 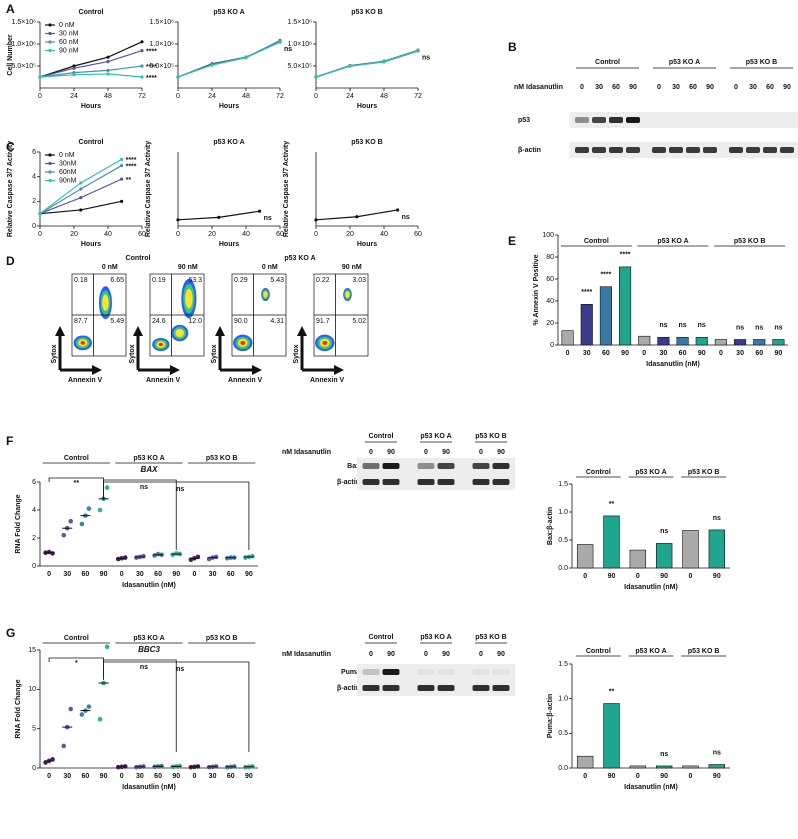 What do you see at coordinates (69, 50) in the screenshot?
I see `legend-label: 90 nM` at bounding box center [69, 50].